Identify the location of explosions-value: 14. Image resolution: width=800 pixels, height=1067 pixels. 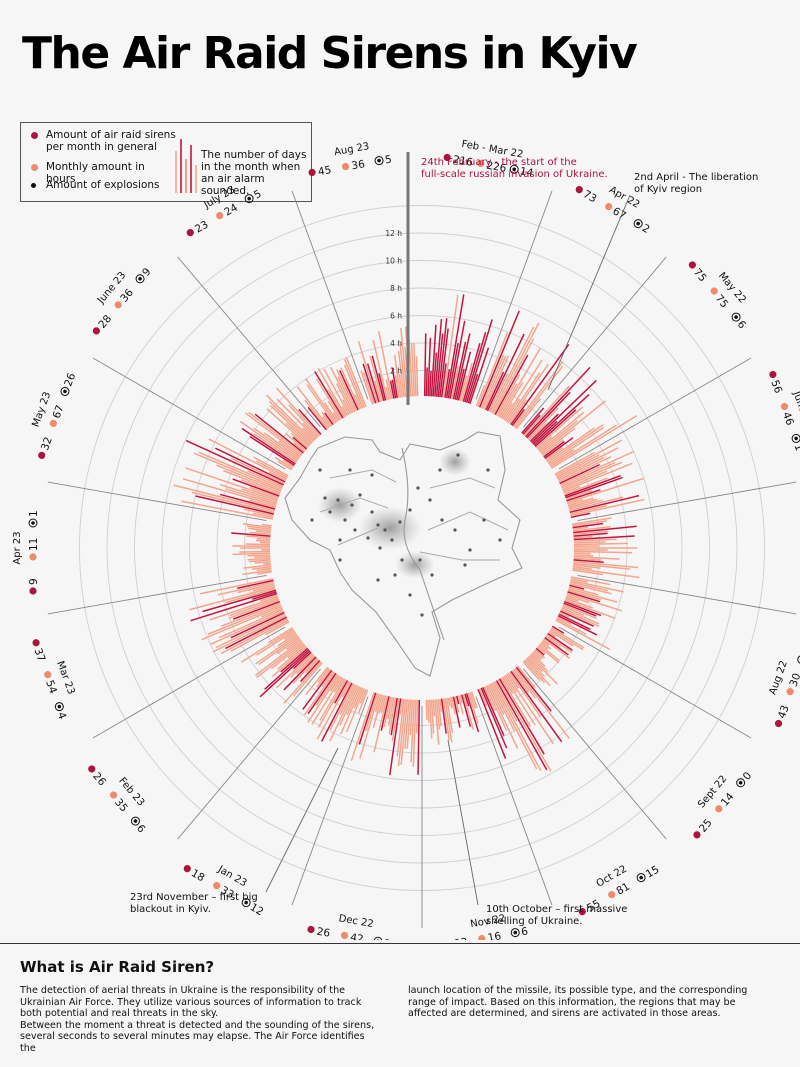
(527, 172).